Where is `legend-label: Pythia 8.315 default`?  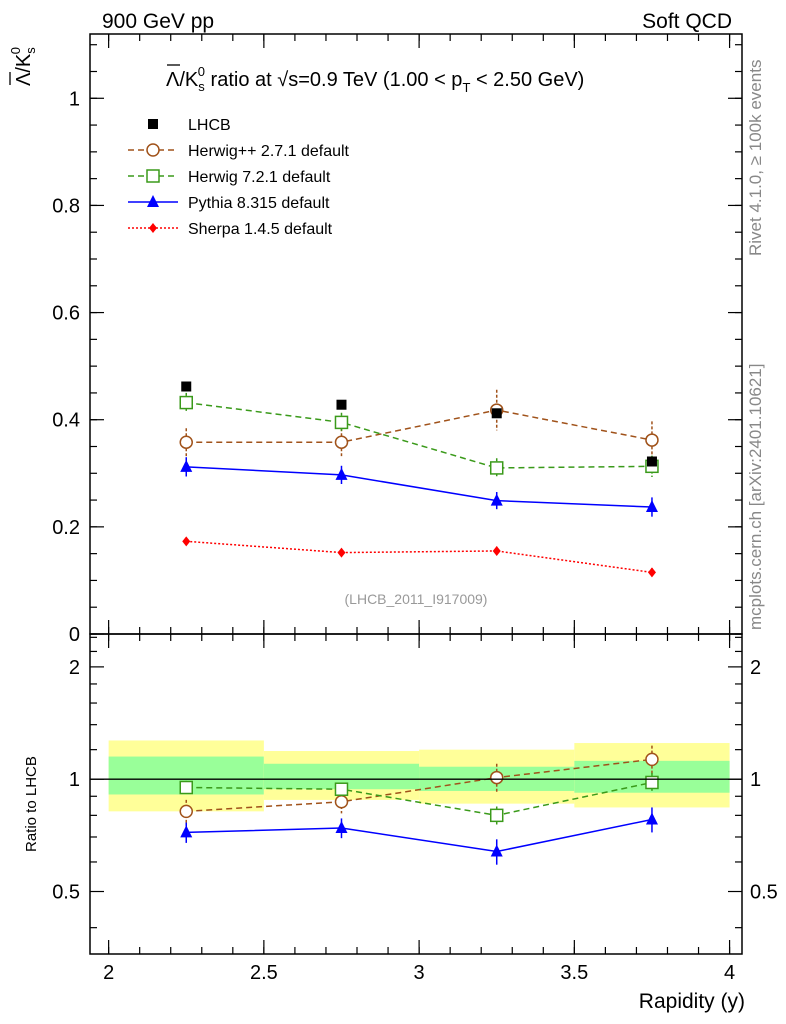 legend-label: Pythia 8.315 default is located at coordinates (259, 203).